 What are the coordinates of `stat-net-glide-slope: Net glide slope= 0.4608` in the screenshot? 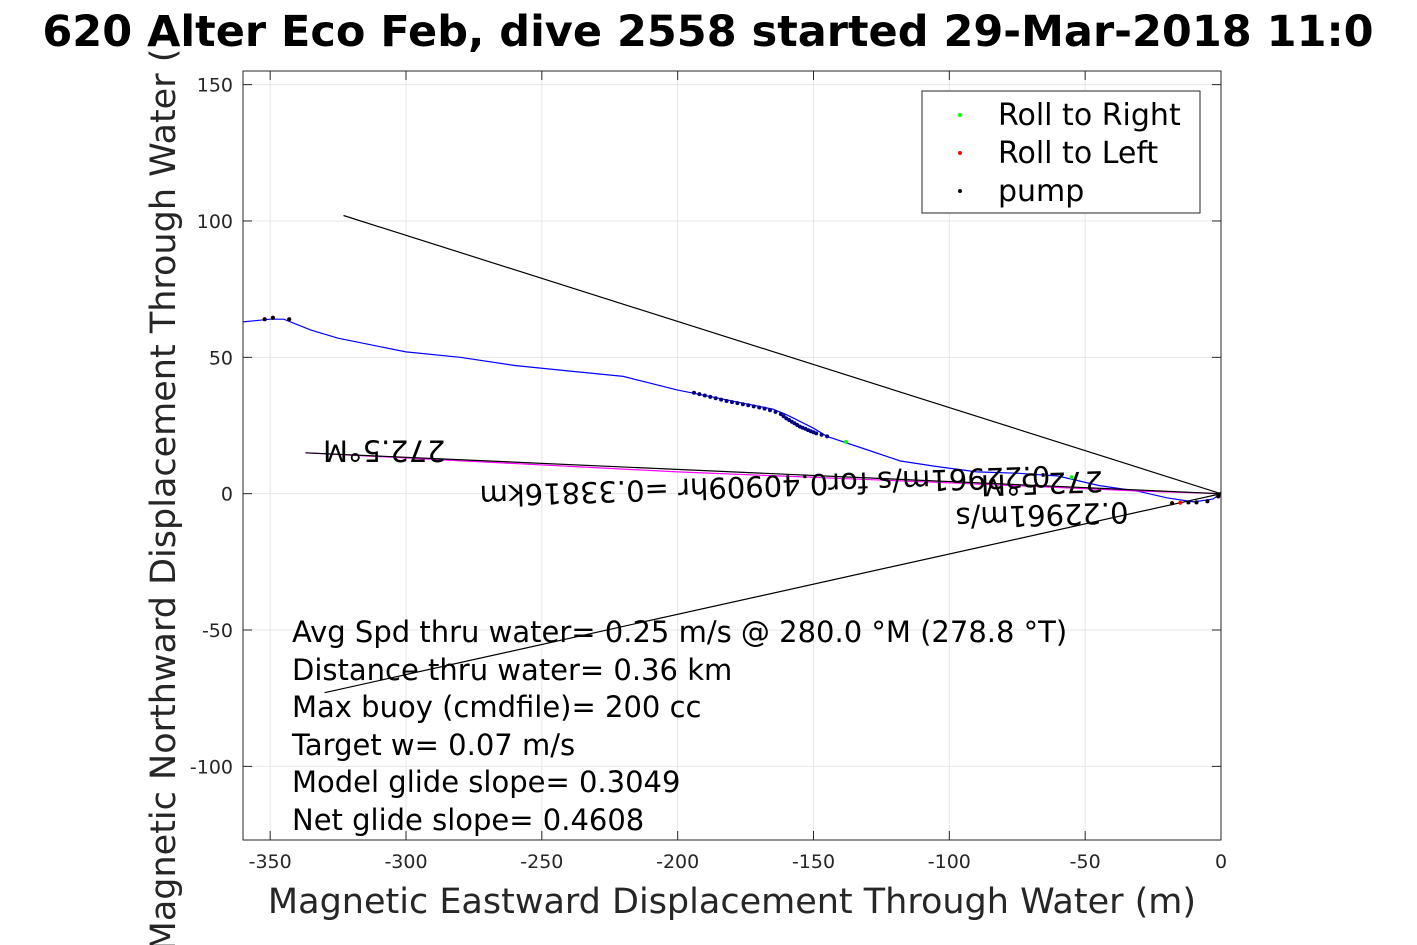 It's located at (468, 820).